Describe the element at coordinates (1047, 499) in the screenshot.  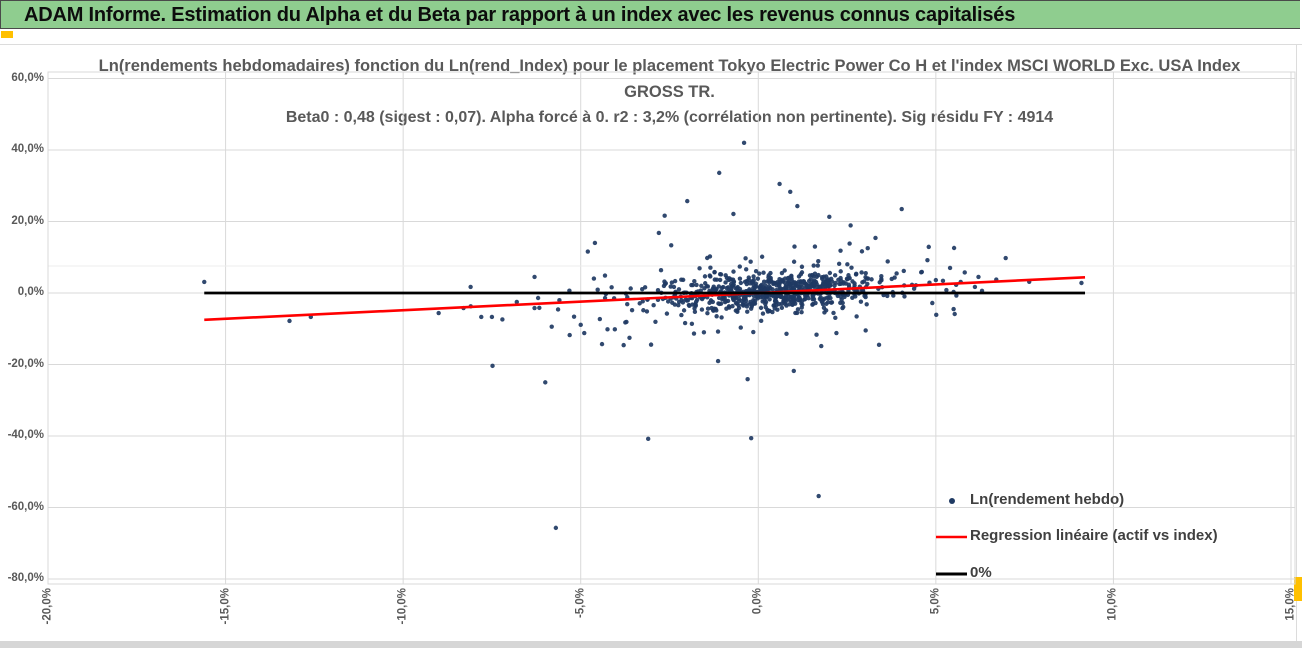
I see `legend-item-label: Ln(rendement hebdo)` at that location.